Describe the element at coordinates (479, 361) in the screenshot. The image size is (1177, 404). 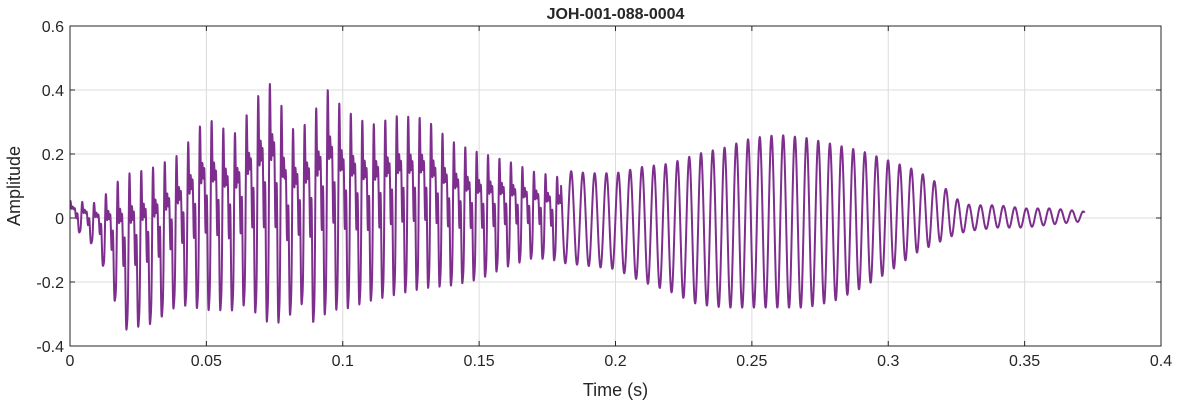
I see `x-tick-label: 0.15` at that location.